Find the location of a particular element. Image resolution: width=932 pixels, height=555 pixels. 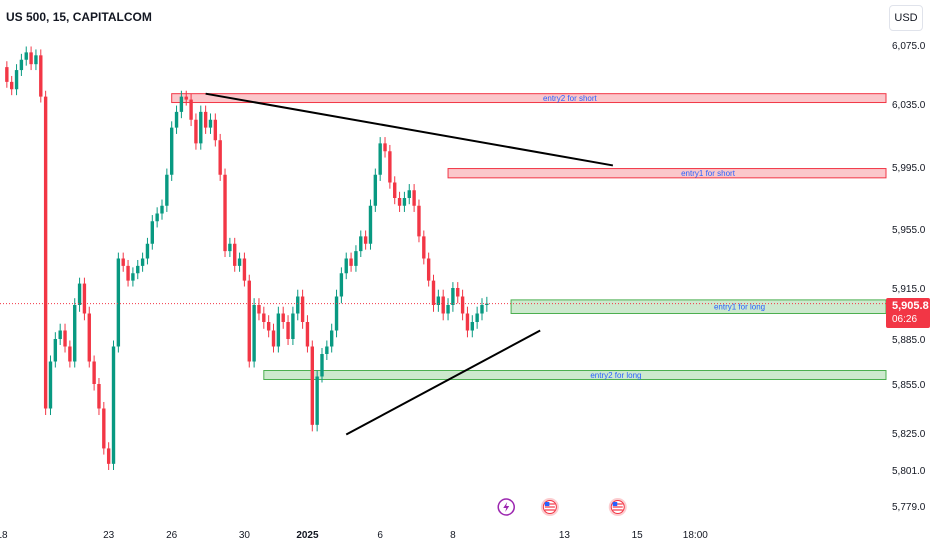

zone-label: entry2 for long is located at coordinates (615, 375).